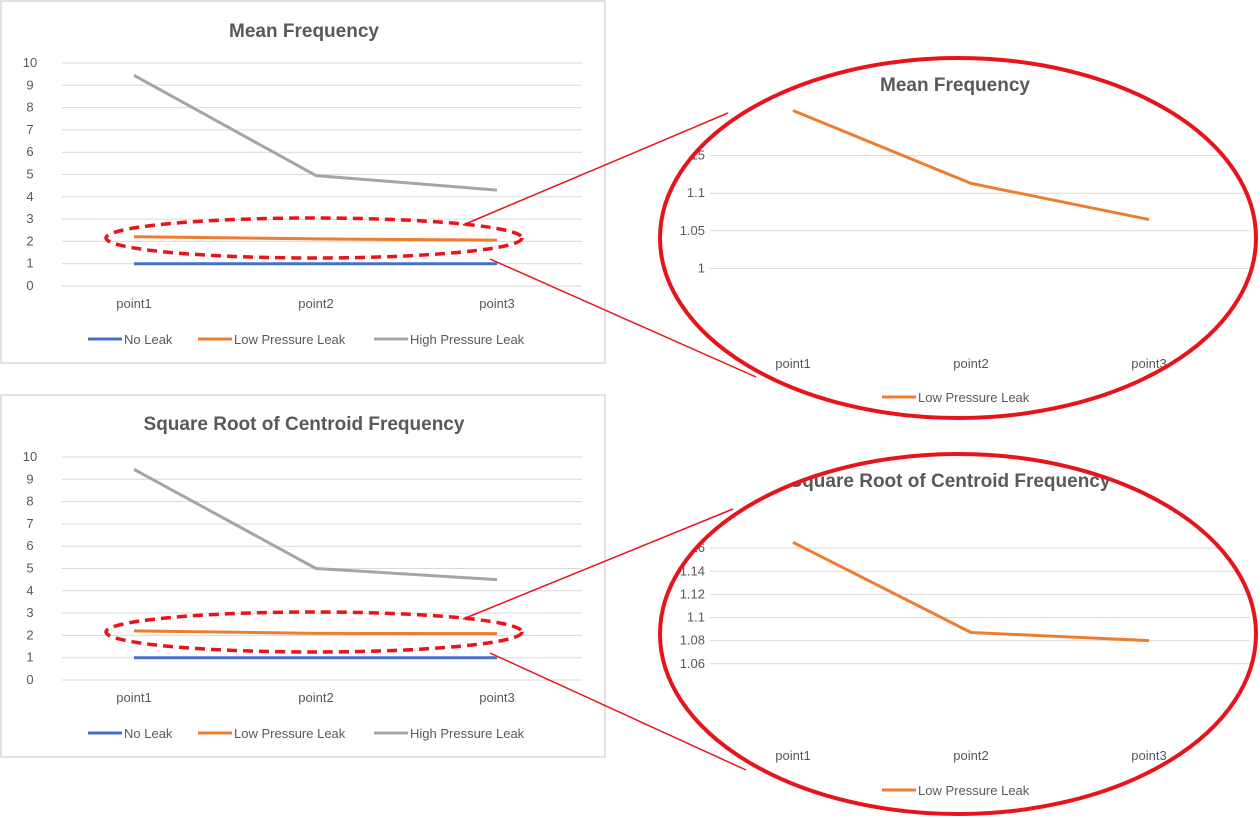 This screenshot has width=1260, height=818. I want to click on highlight-dashed-ellipse-centroid, so click(314, 632).